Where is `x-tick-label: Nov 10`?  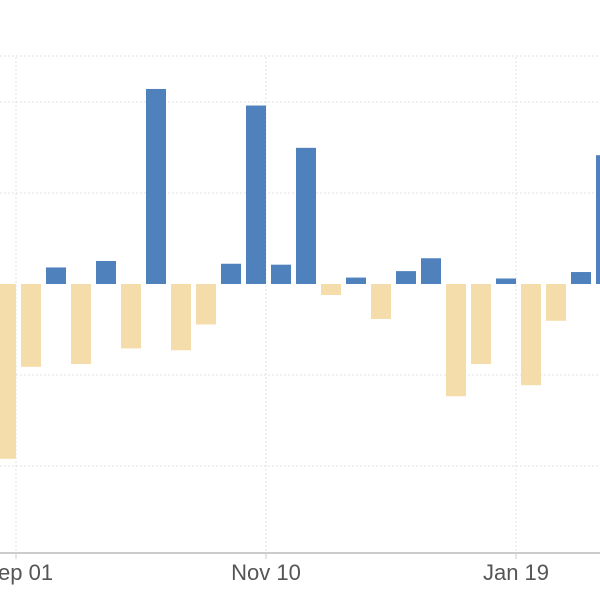
x-tick-label: Nov 10 is located at coordinates (266, 572).